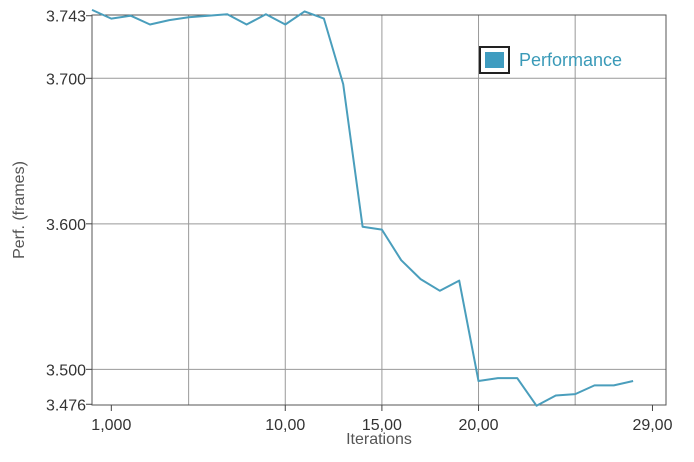  I want to click on x-tick-label: 10,00, so click(285, 425).